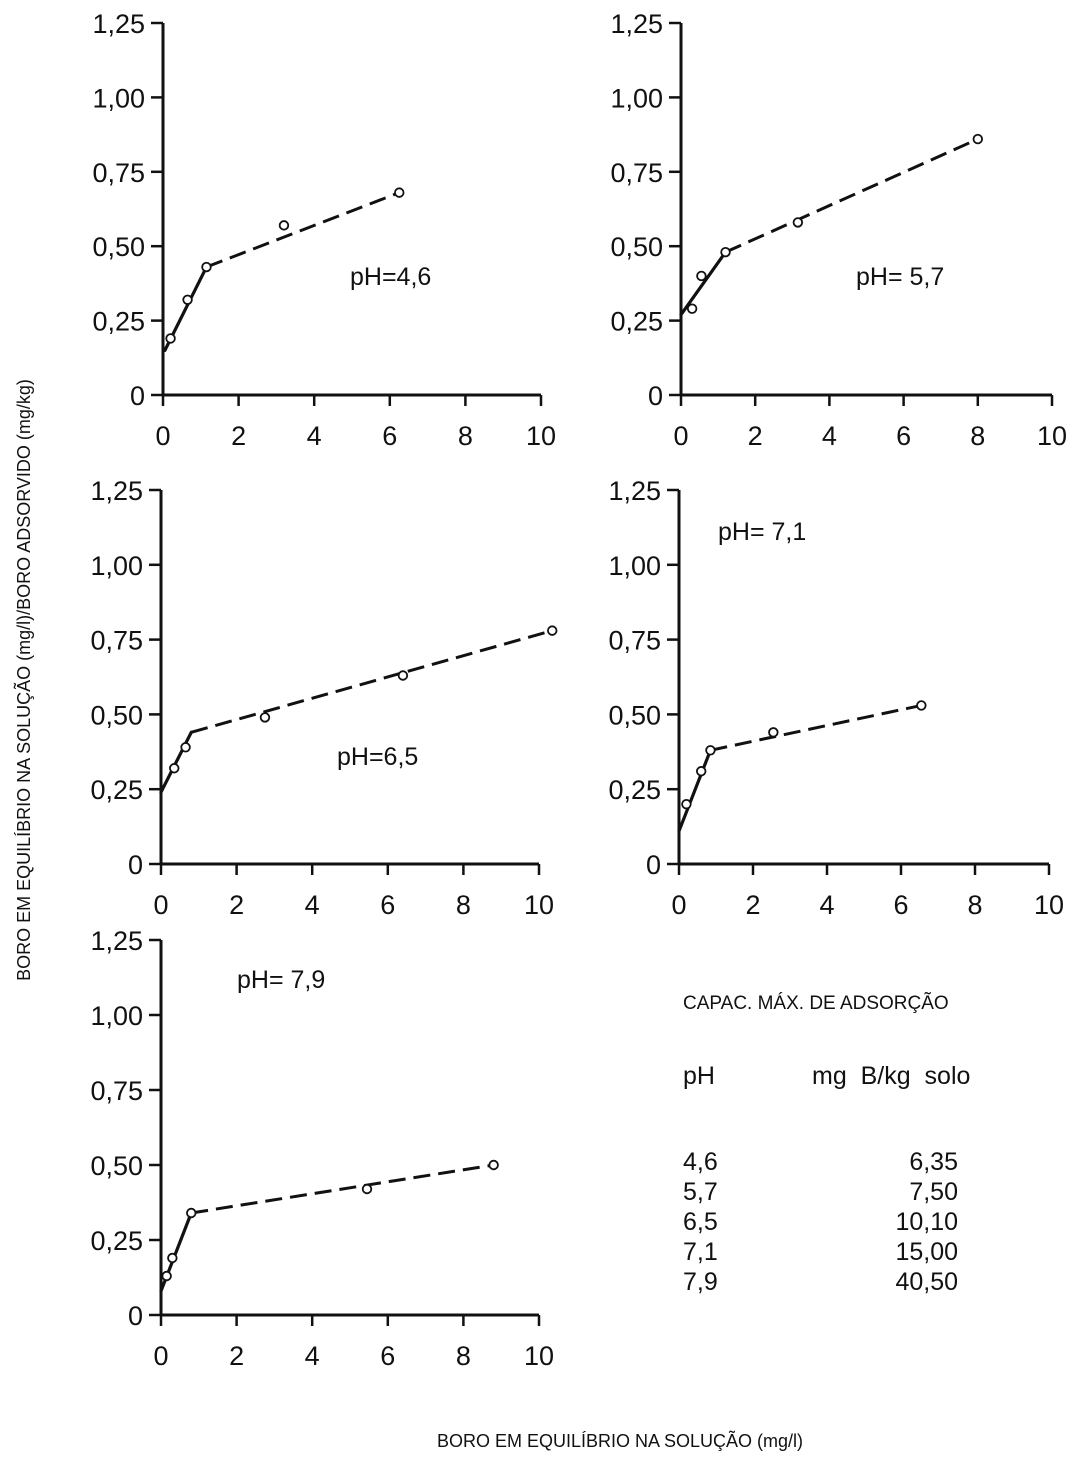 The image size is (1073, 1461). What do you see at coordinates (762, 532) in the screenshot?
I see `ph-label: pH= 7,1` at bounding box center [762, 532].